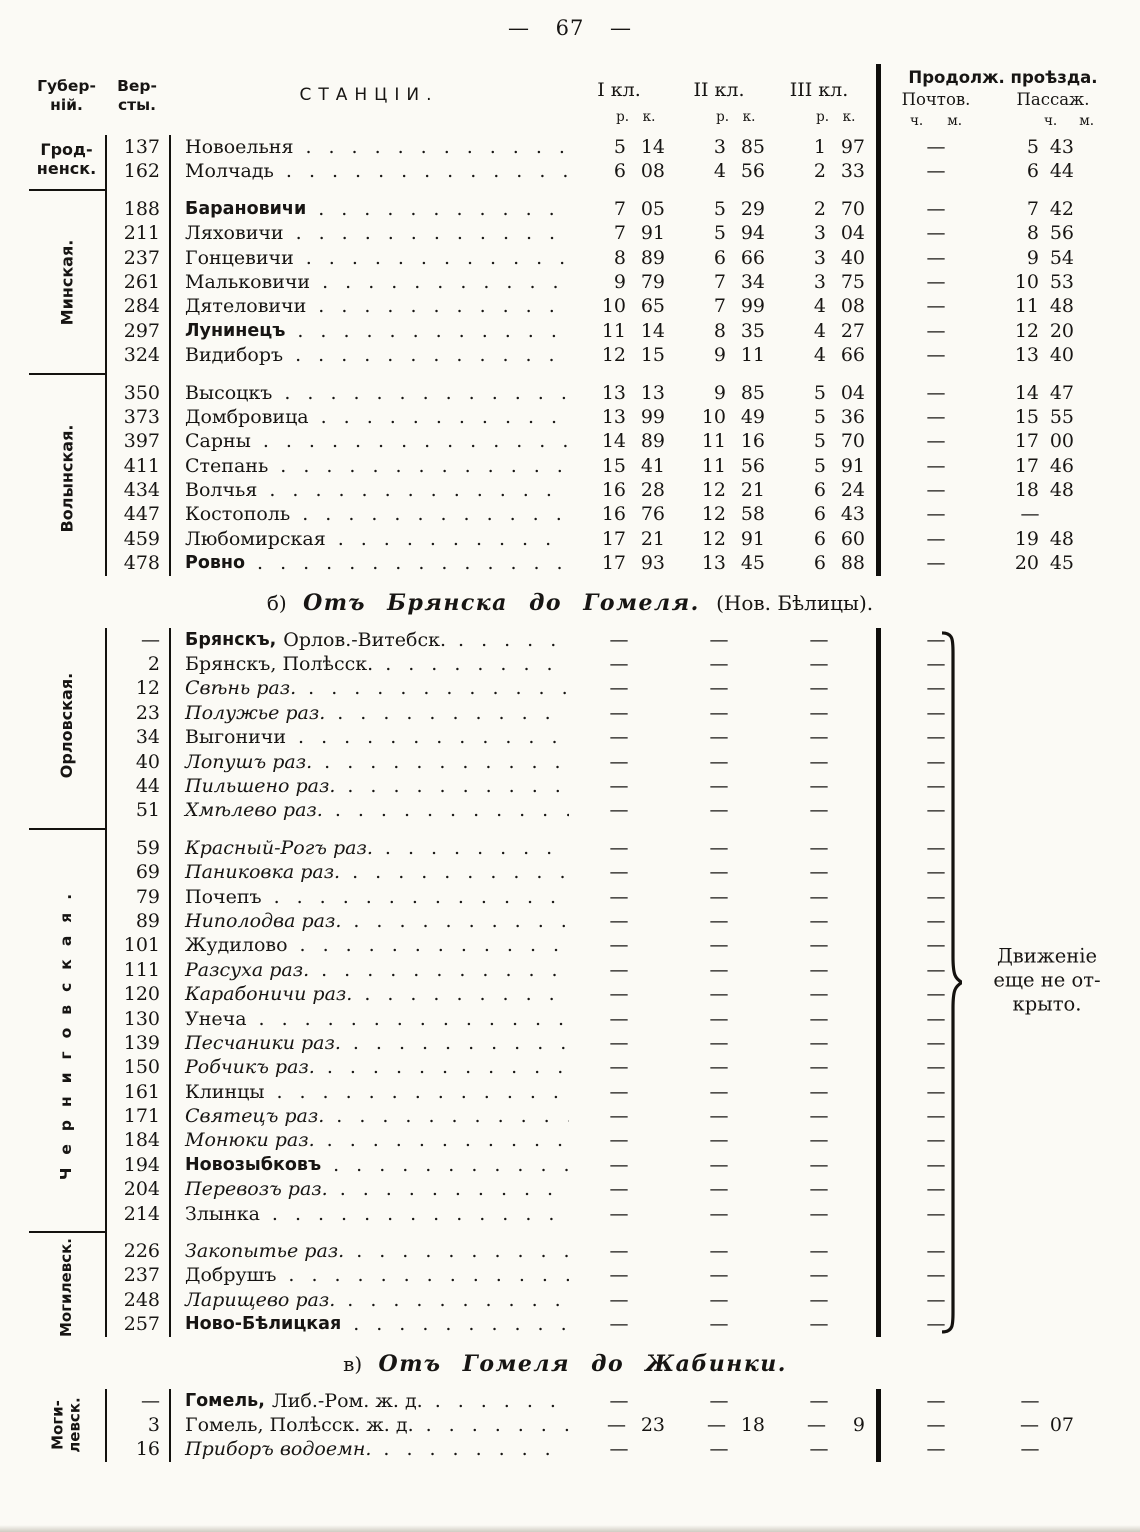 The width and height of the screenshot is (1140, 1532). Describe the element at coordinates (229, 392) in the screenshot. I see `station-name: Высоцкъ` at that location.